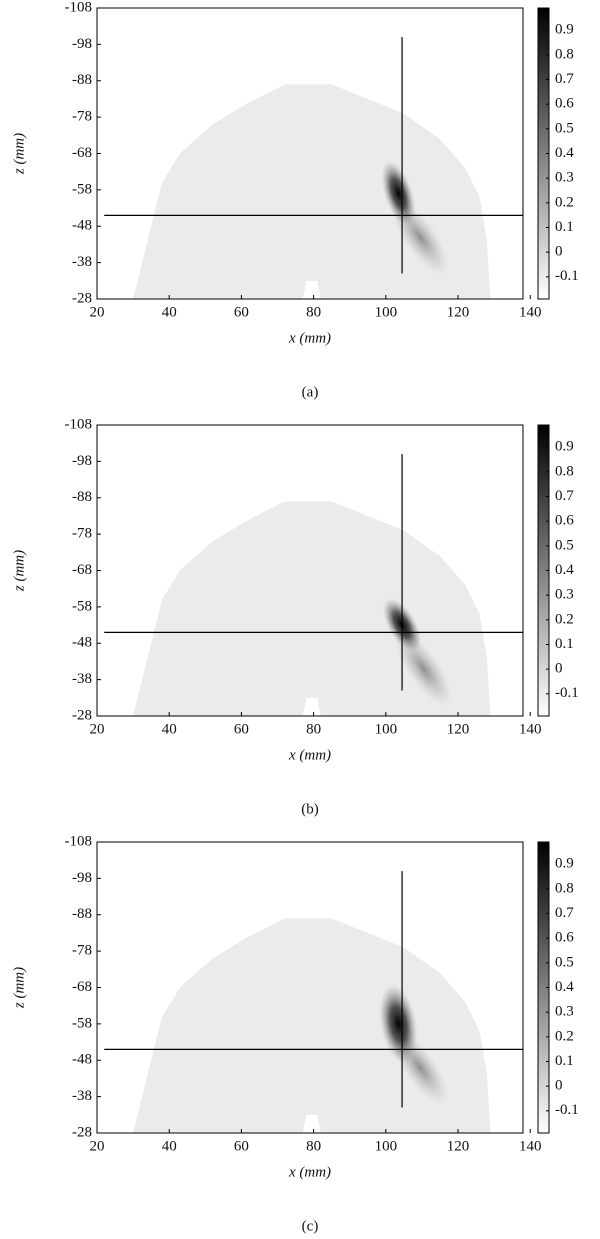 Image resolution: width=600 pixels, height=1239 pixels. I want to click on hot-spot, so click(398, 1024).